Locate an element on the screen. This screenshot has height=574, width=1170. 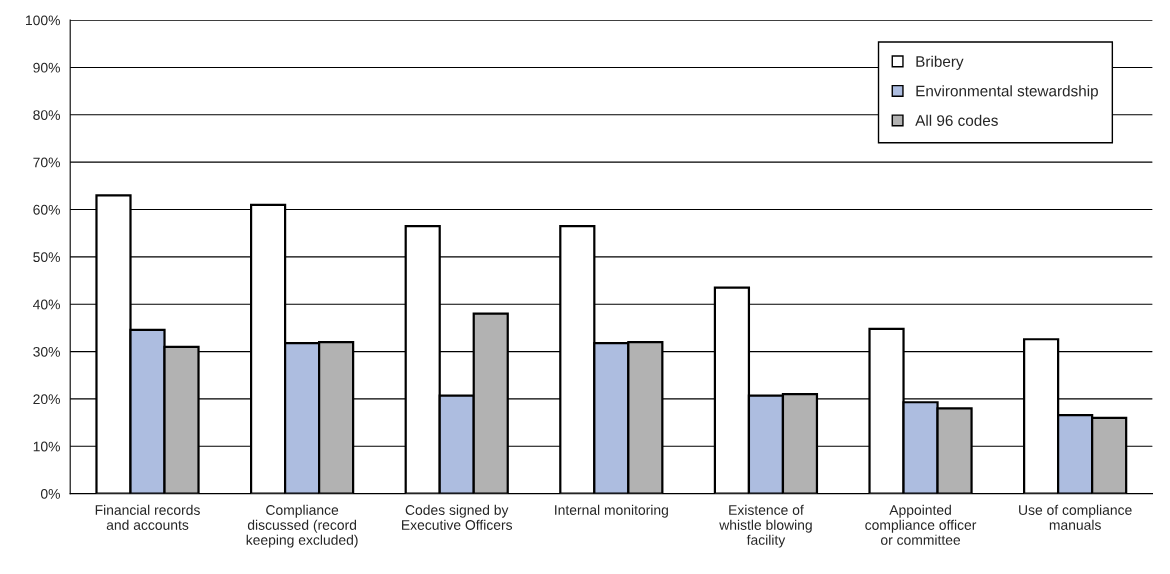
y-tick-label: 60% is located at coordinates (46, 209).